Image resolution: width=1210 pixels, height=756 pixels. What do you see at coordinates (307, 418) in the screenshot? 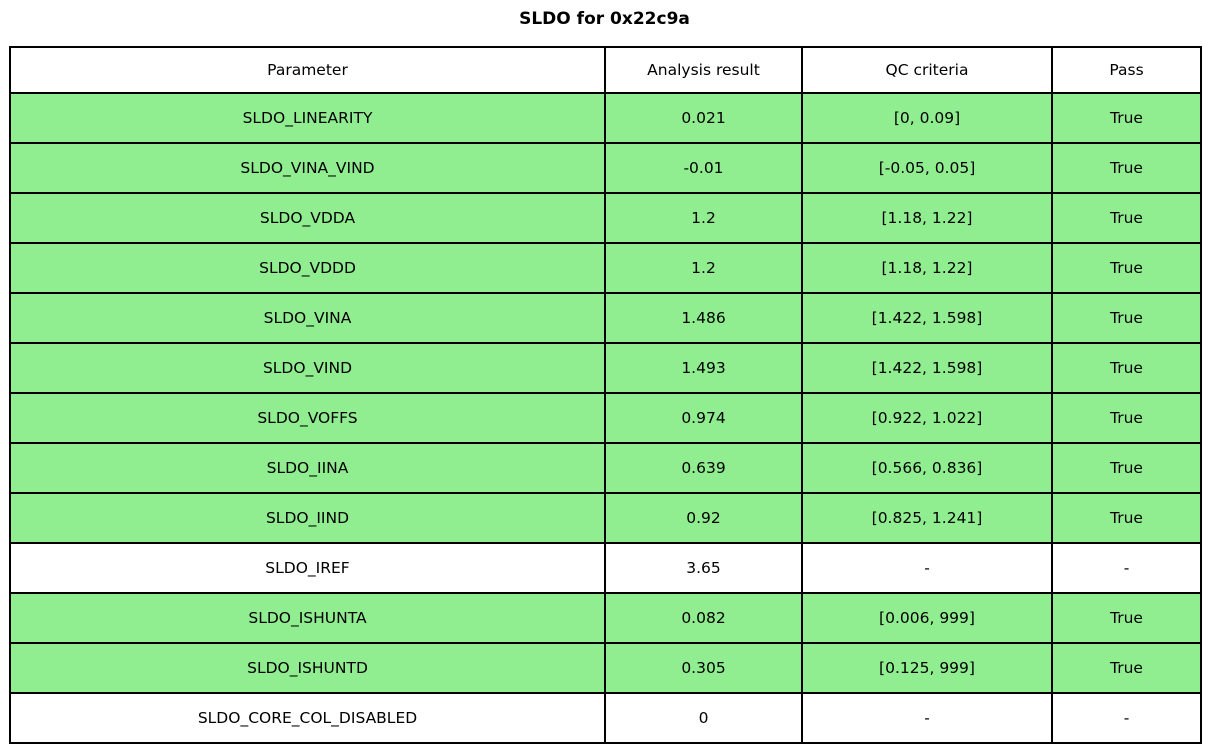
I see `parameter-cell: SLDO_VOFFS` at bounding box center [307, 418].